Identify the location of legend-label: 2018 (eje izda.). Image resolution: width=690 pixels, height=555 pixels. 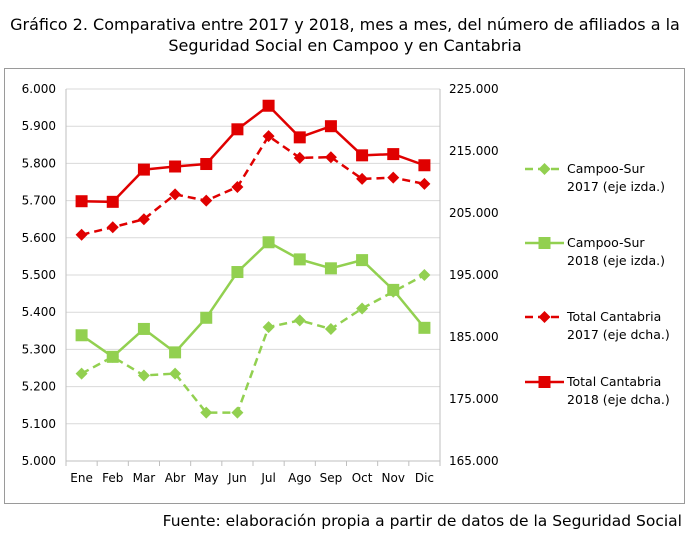
(616, 260).